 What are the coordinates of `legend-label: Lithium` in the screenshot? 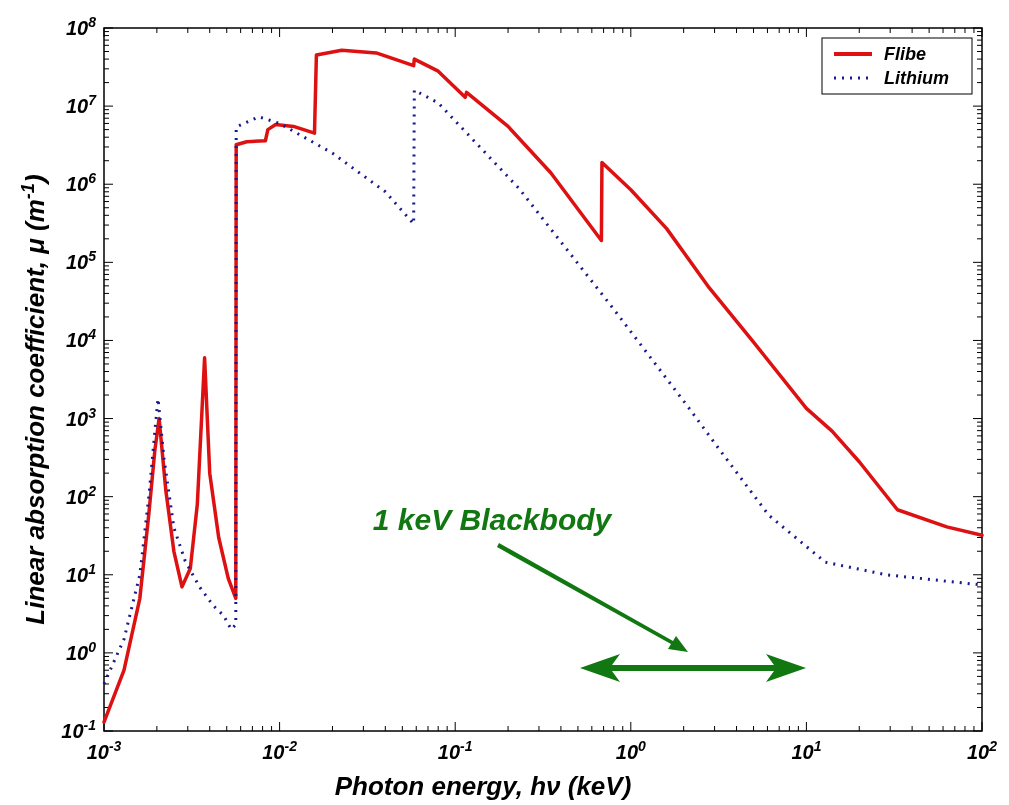 It's located at (916, 78).